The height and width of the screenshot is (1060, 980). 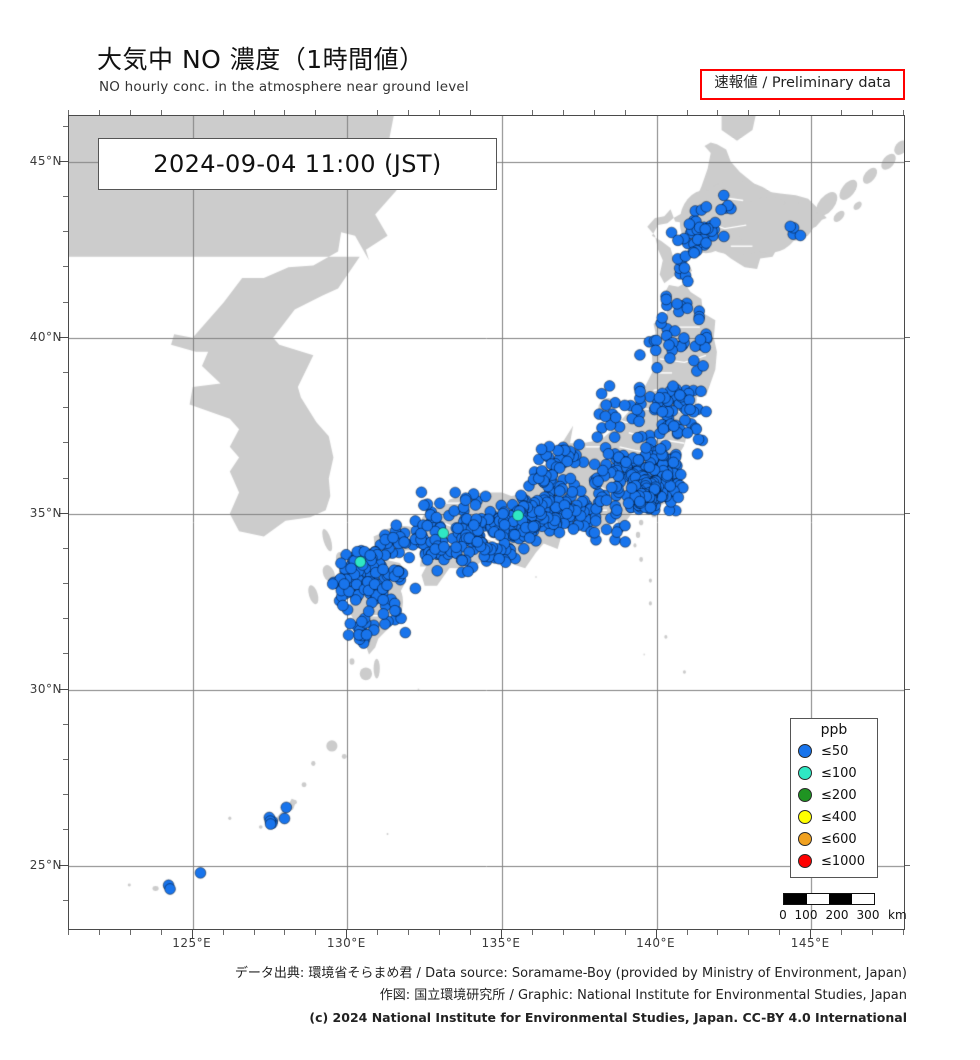 What do you see at coordinates (843, 861) in the screenshot?
I see `legend-item-label: ≤1000` at bounding box center [843, 861].